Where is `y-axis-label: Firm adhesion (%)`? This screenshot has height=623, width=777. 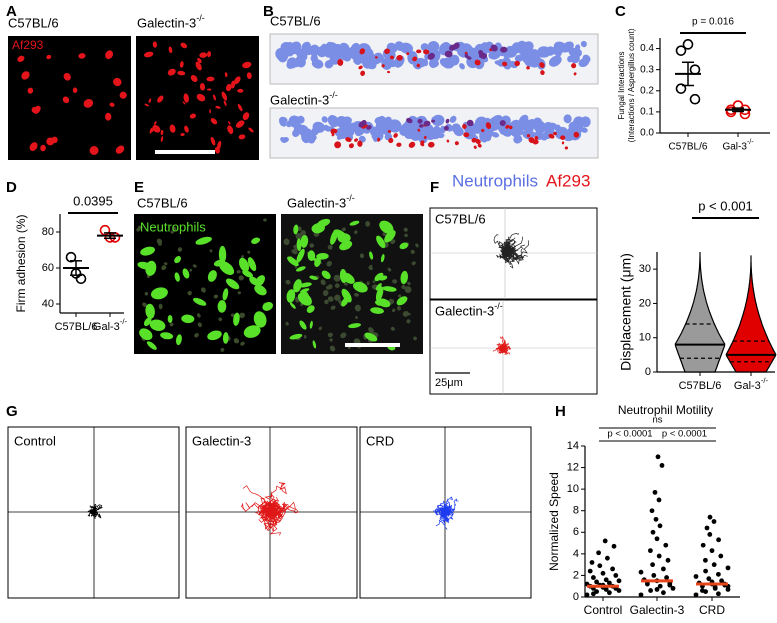
y-axis-label: Firm adhesion (%) is located at coordinates (21, 263).